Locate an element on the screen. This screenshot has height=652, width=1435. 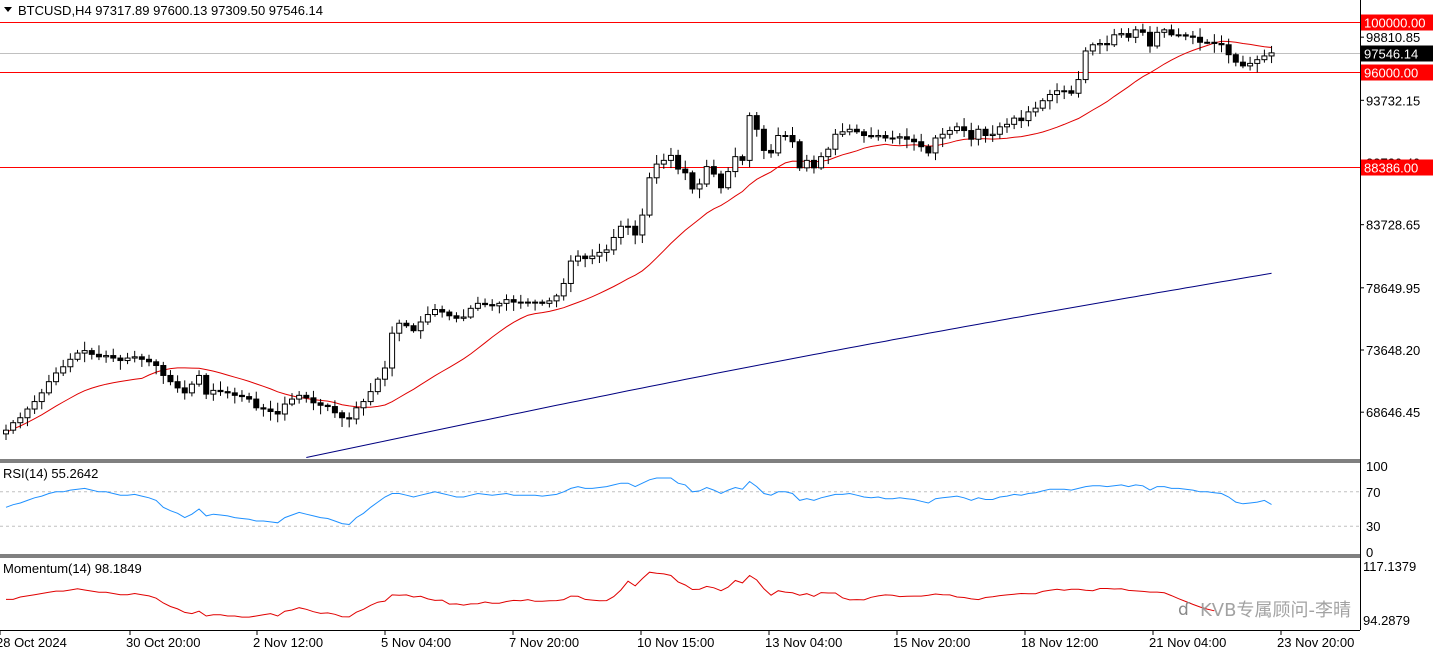
momentum-axis-label: 117.1379 is located at coordinates (1389, 566).